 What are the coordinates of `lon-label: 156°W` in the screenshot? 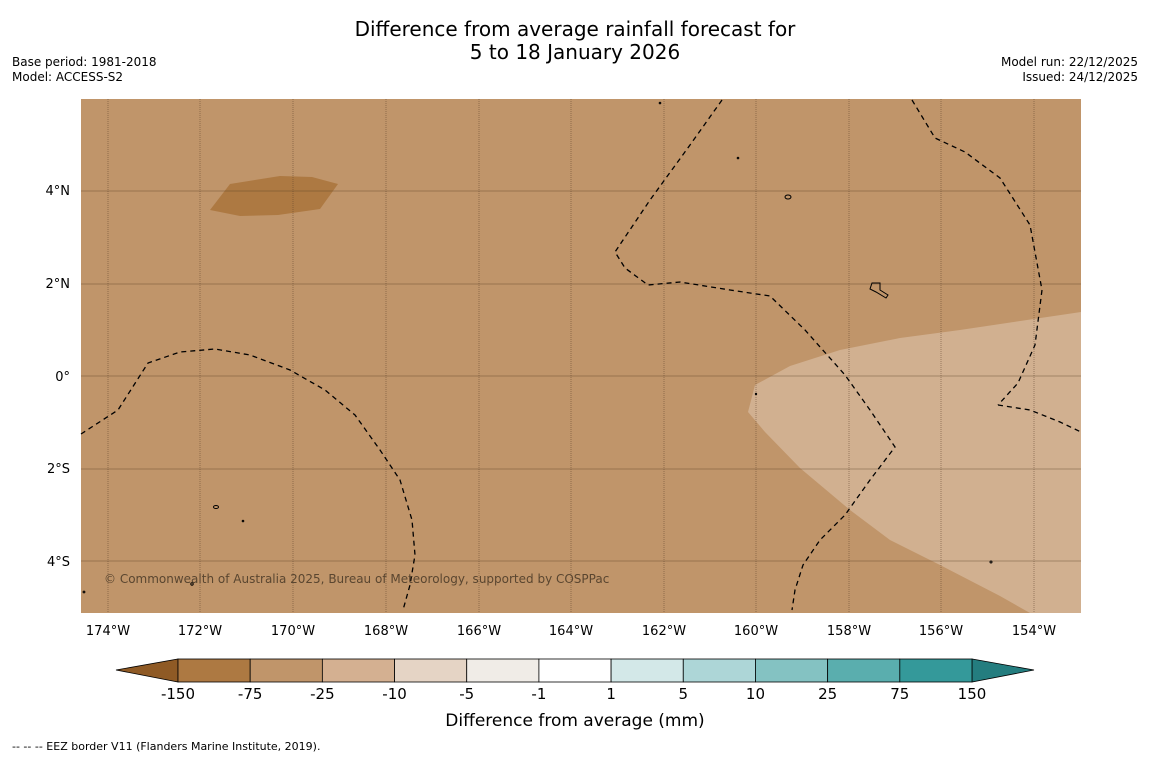 It's located at (941, 631).